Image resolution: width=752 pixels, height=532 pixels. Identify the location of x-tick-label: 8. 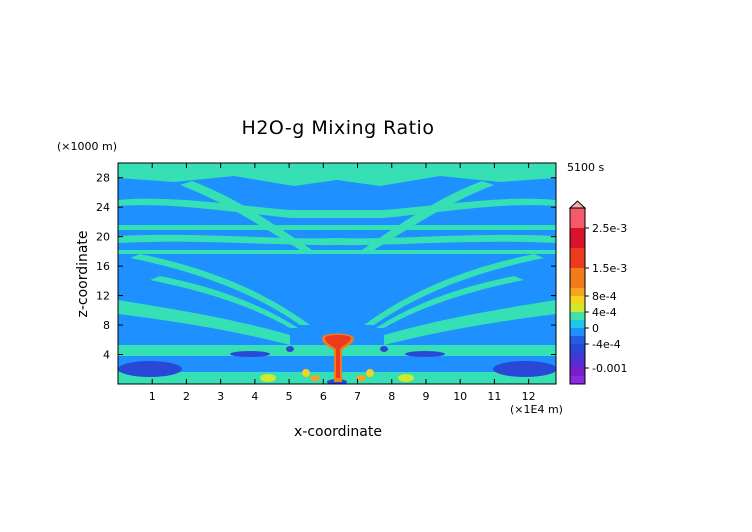
(391, 396).